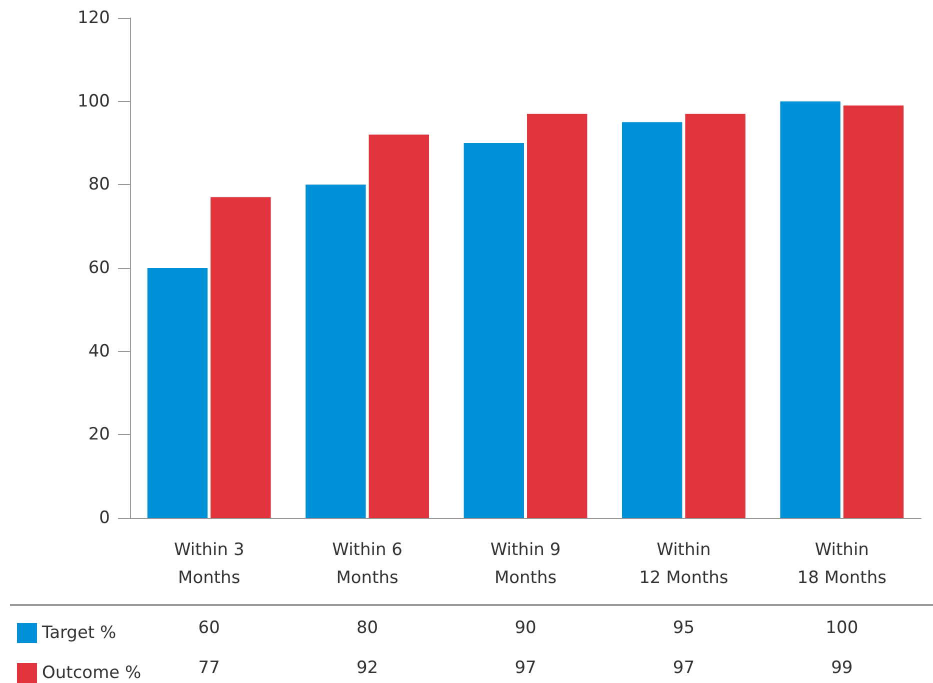  What do you see at coordinates (99, 434) in the screenshot?
I see `y-tick-label: 20` at bounding box center [99, 434].